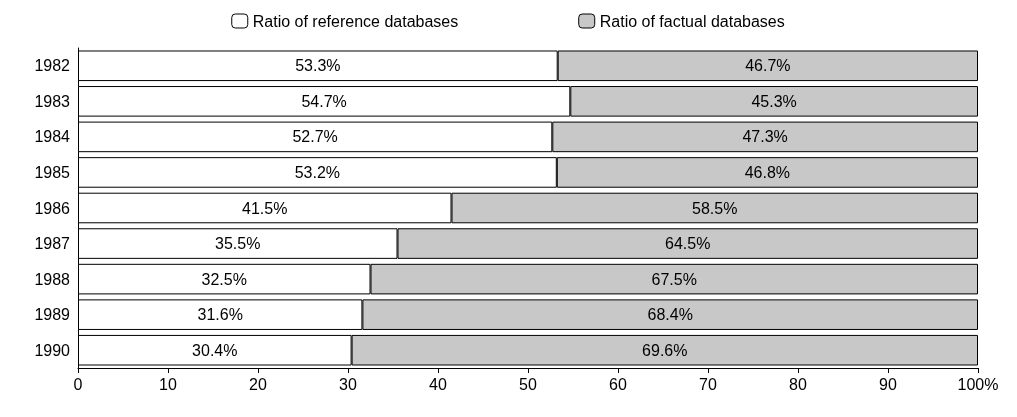  What do you see at coordinates (798, 384) in the screenshot?
I see `x-tick-label: 80` at bounding box center [798, 384].